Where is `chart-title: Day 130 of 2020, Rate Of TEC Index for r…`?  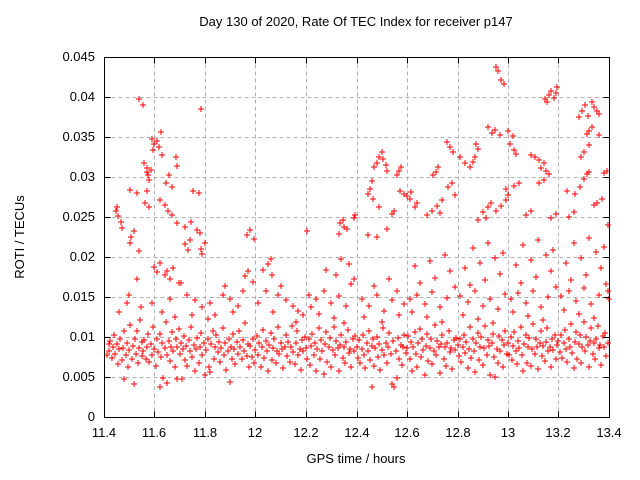 chart-title: Day 130 of 2020, Rate Of TEC Index for r… is located at coordinates (355, 21).